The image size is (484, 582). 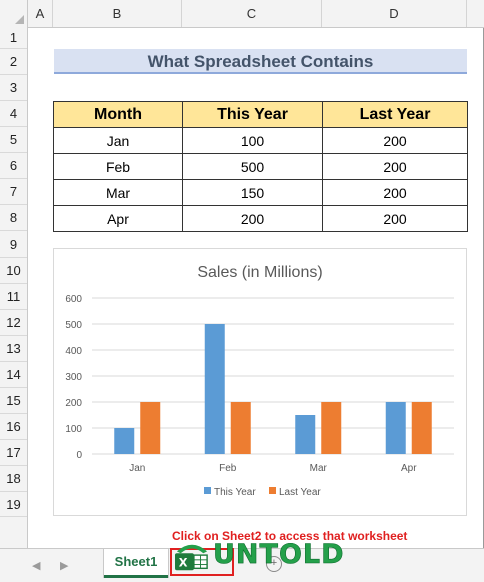 What do you see at coordinates (79, 455) in the screenshot?
I see `y-tick-label: 0` at bounding box center [79, 455].